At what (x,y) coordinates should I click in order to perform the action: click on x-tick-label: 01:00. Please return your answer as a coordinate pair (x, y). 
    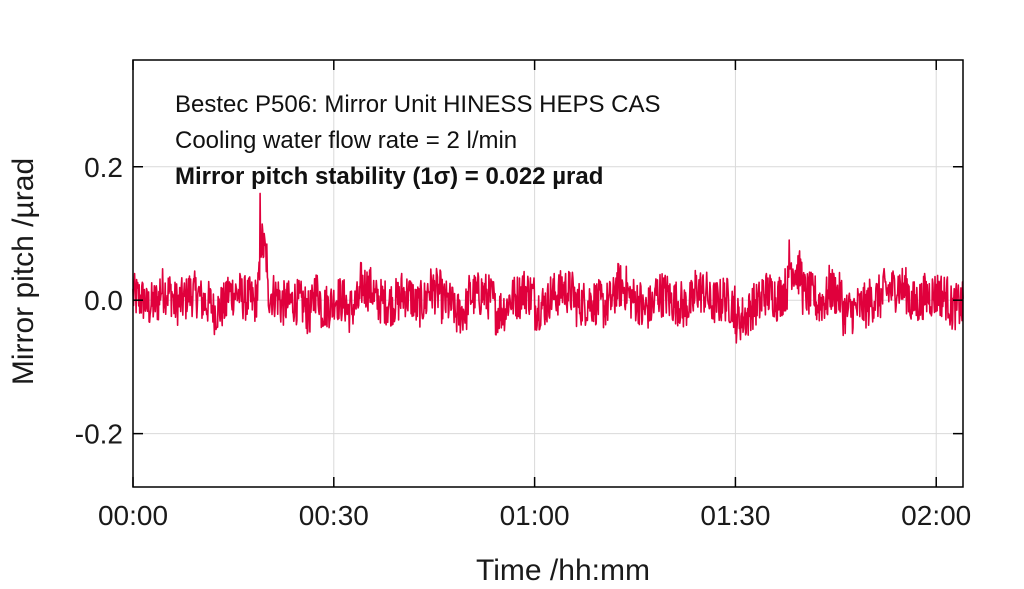
    Looking at the image, I should click on (535, 515).